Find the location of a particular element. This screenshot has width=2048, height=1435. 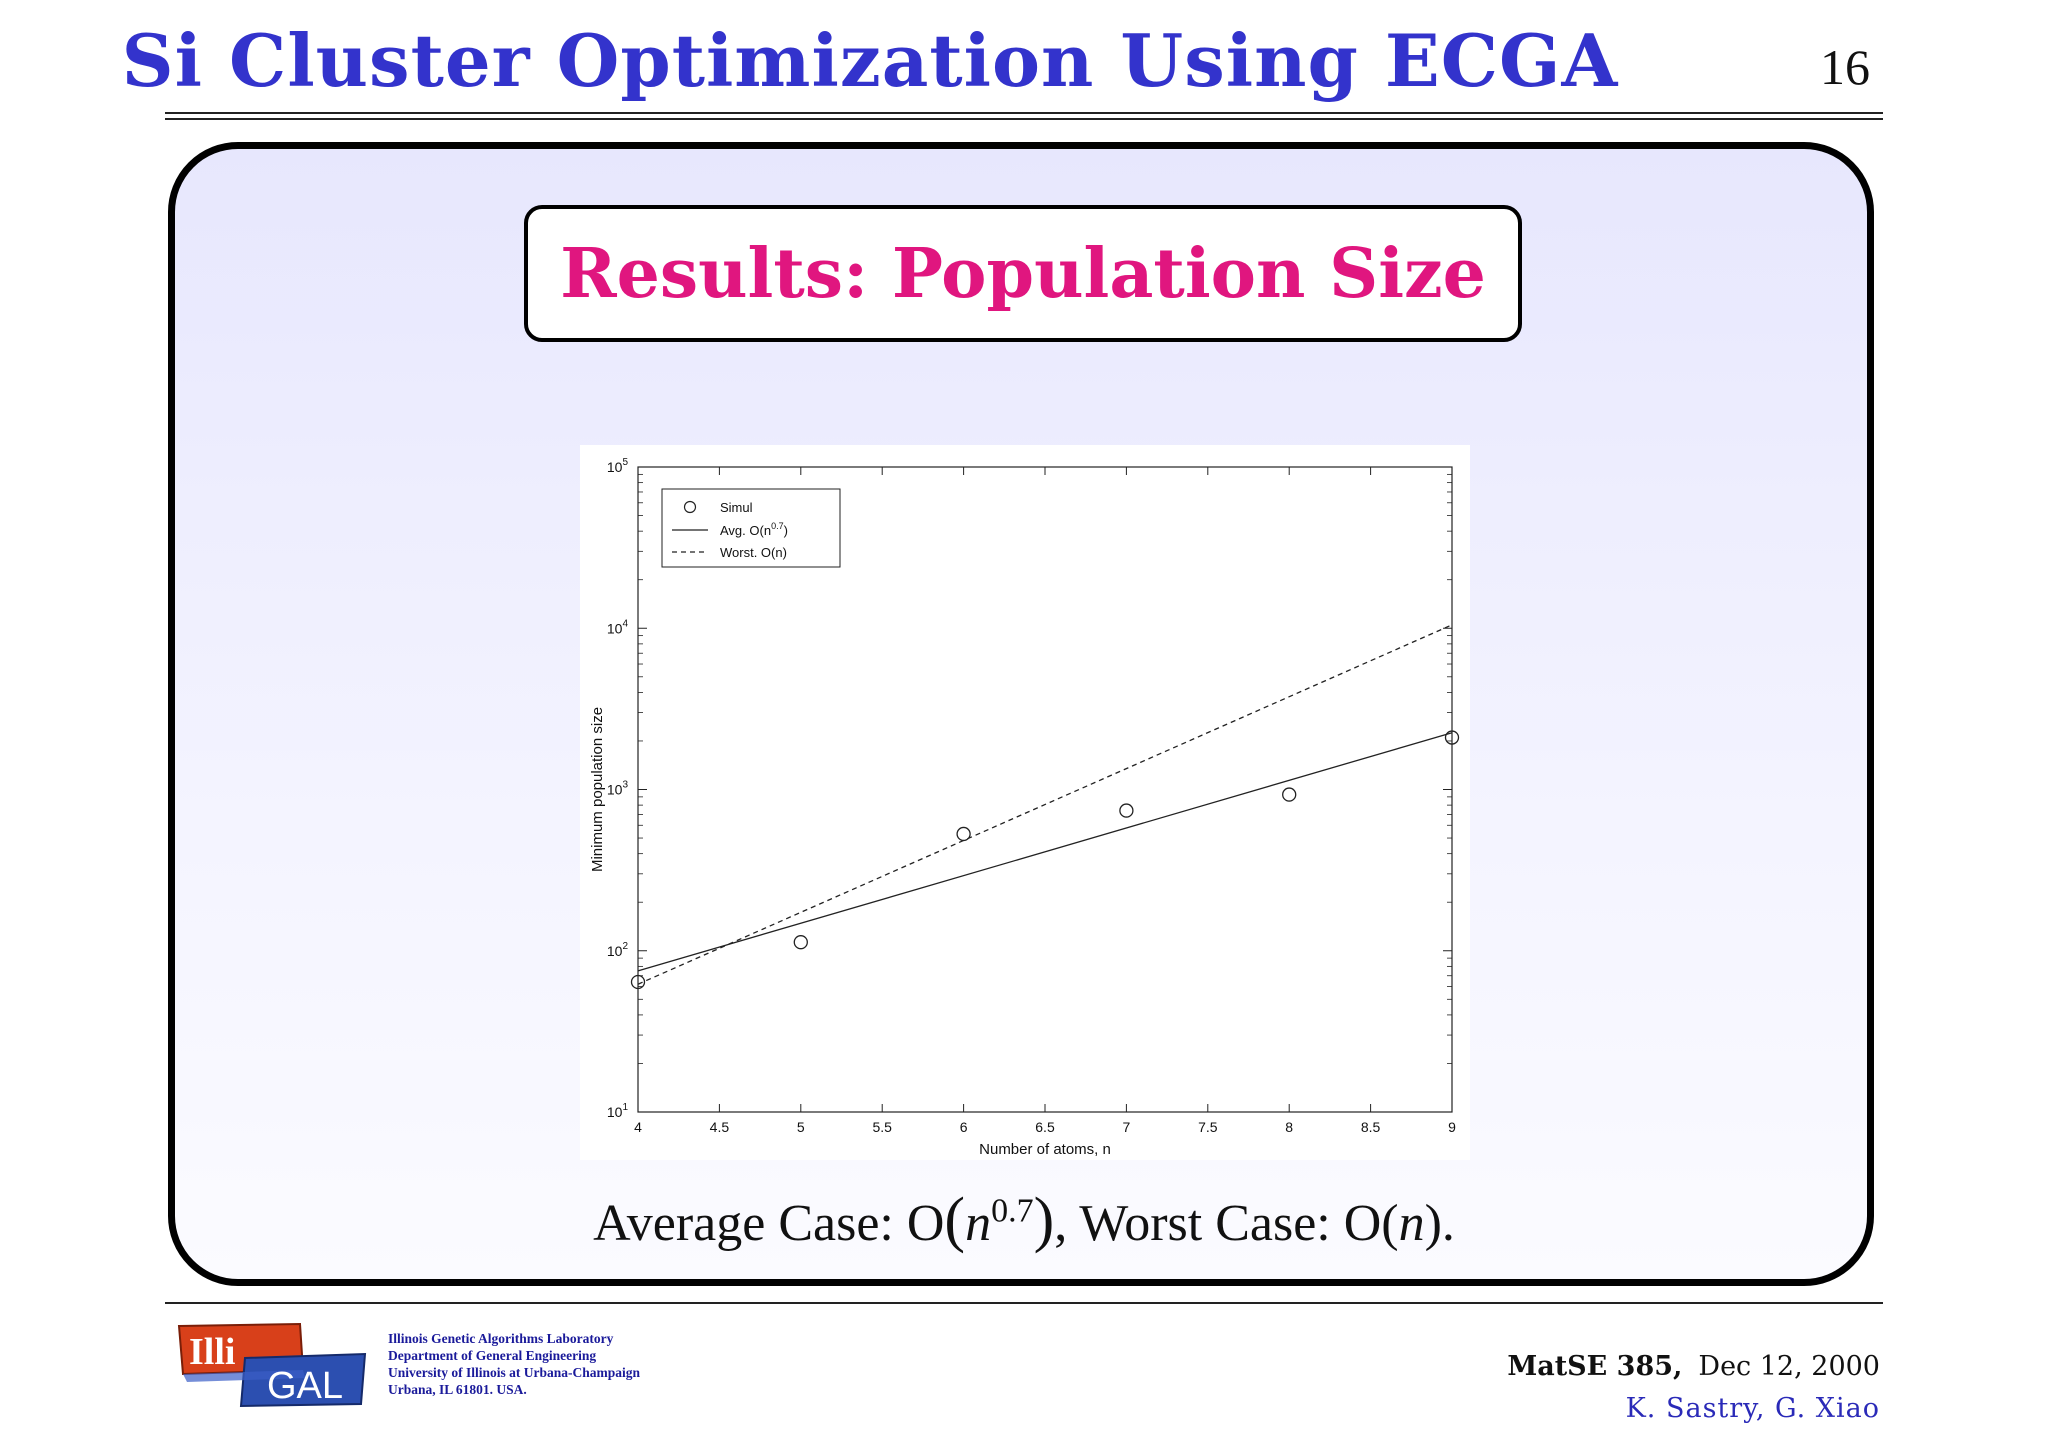

caption-paren-close: ) is located at coordinates (1044, 1220).